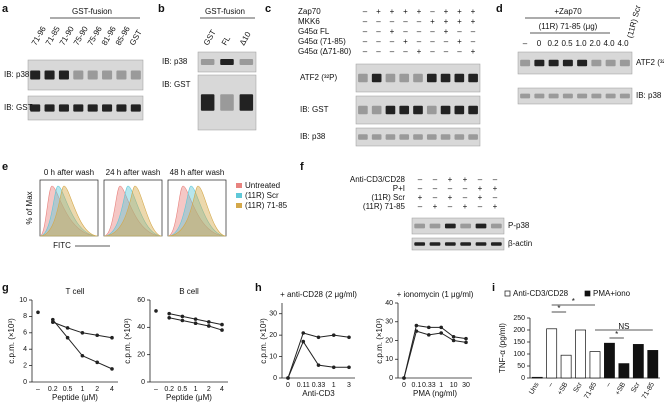 This screenshot has height=403, width=664. Describe the element at coordinates (68, 389) in the screenshot. I see `x-tick-label: 0.5` at that location.